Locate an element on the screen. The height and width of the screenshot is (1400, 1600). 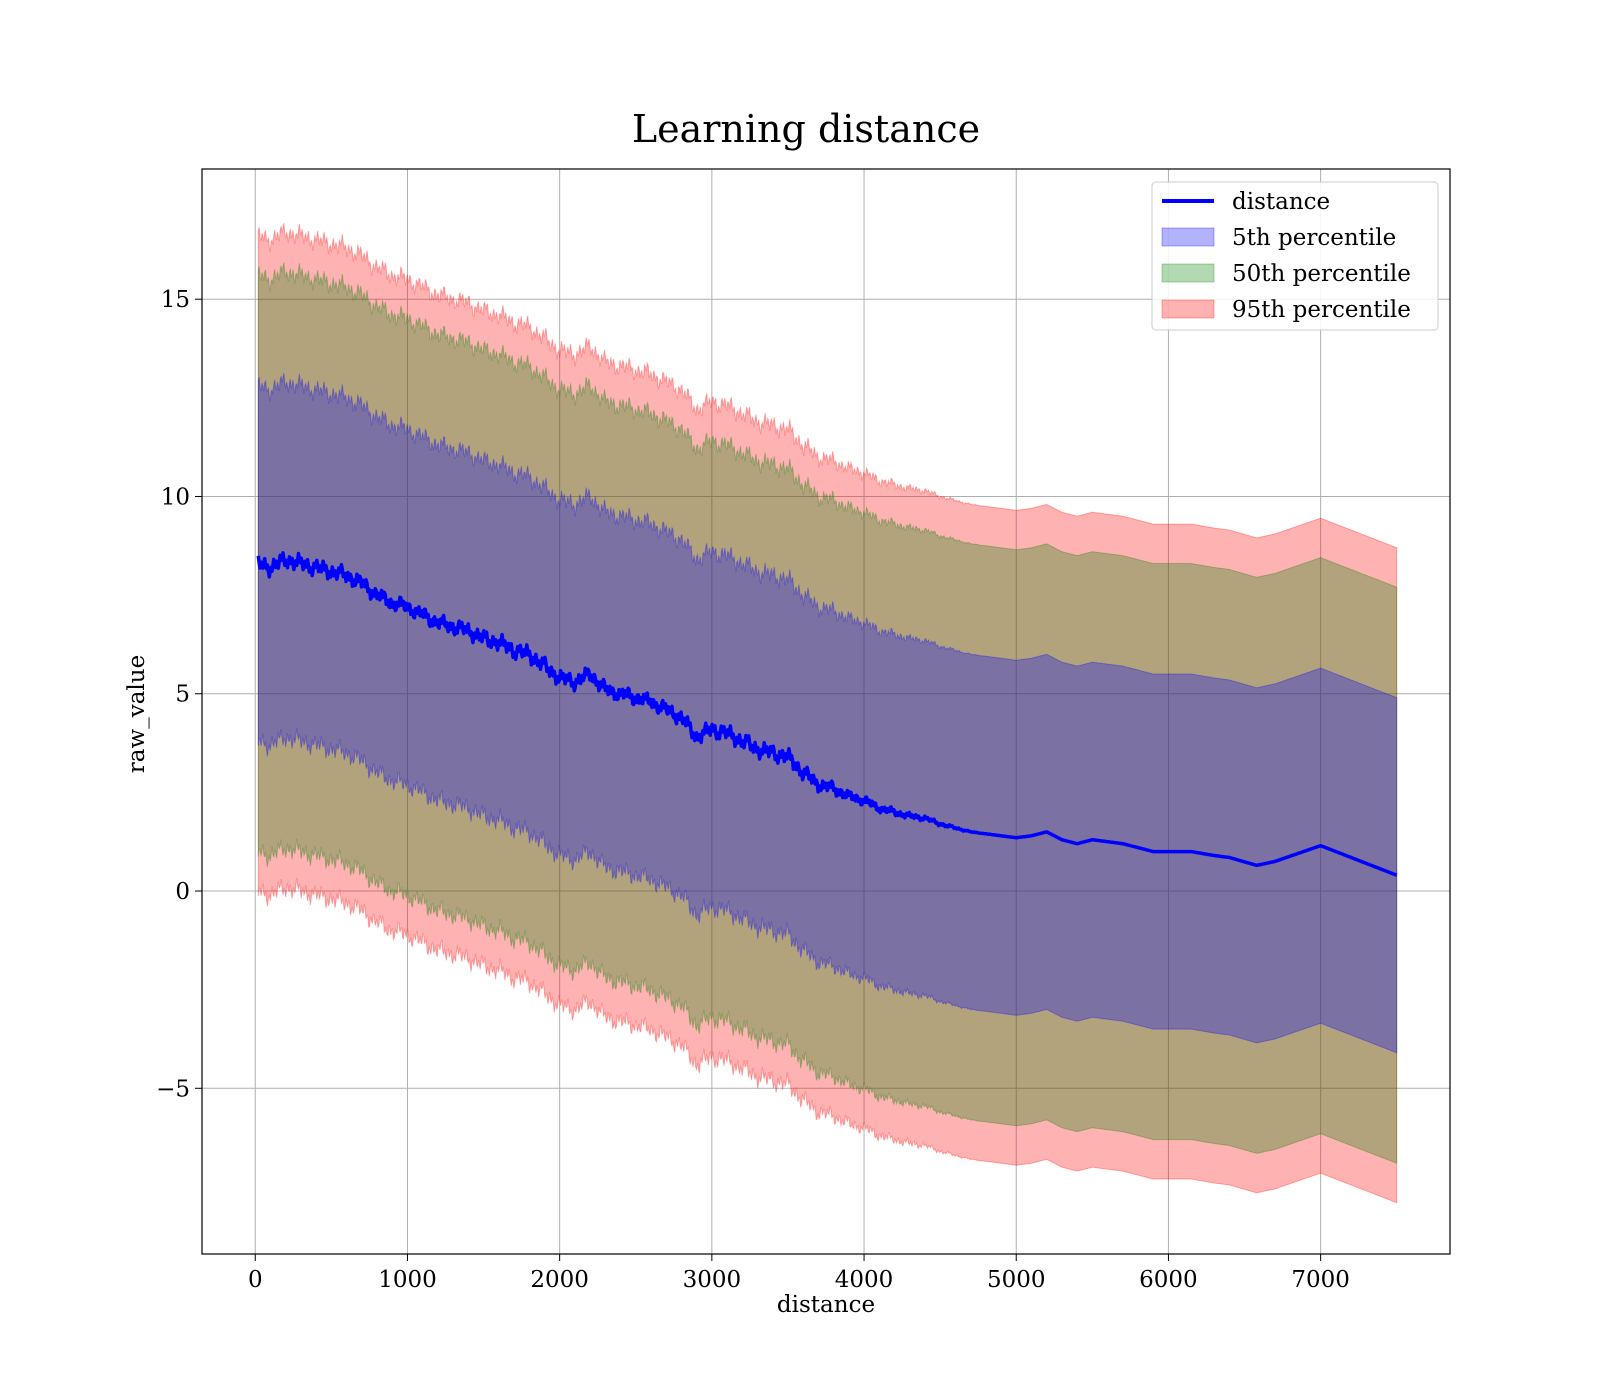
legend-box is located at coordinates (1295, 256).